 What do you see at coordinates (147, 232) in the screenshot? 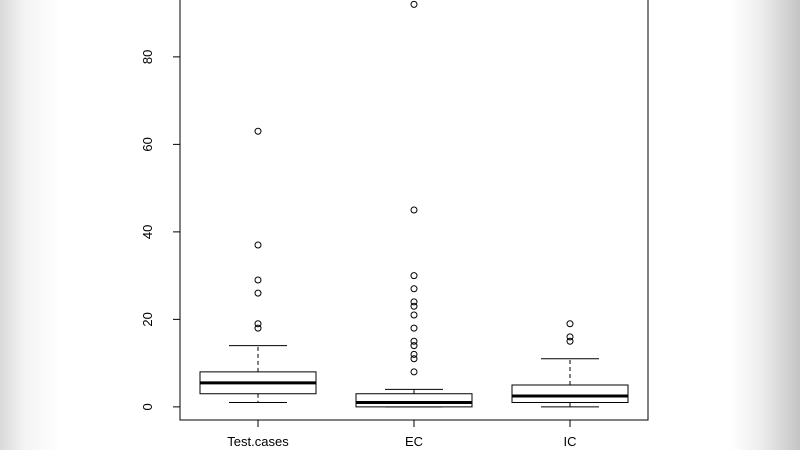
I see `y-tick-label: 40` at bounding box center [147, 232].